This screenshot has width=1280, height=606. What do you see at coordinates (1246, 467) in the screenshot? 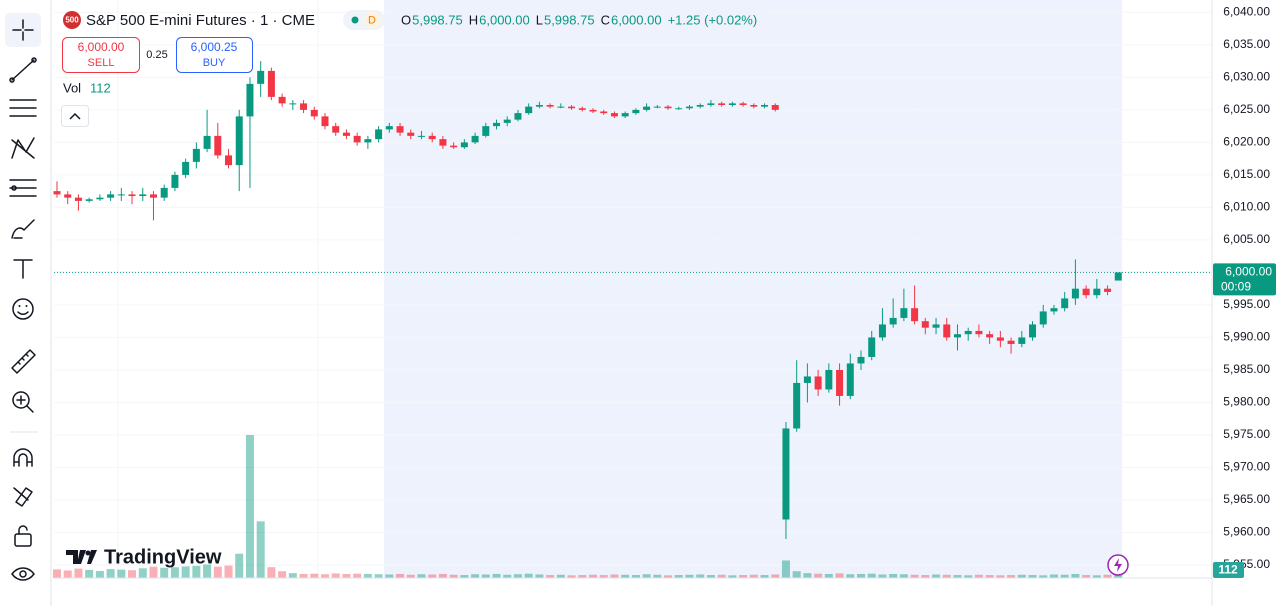
I see `y-tick-label: 5,970.00` at bounding box center [1246, 467].